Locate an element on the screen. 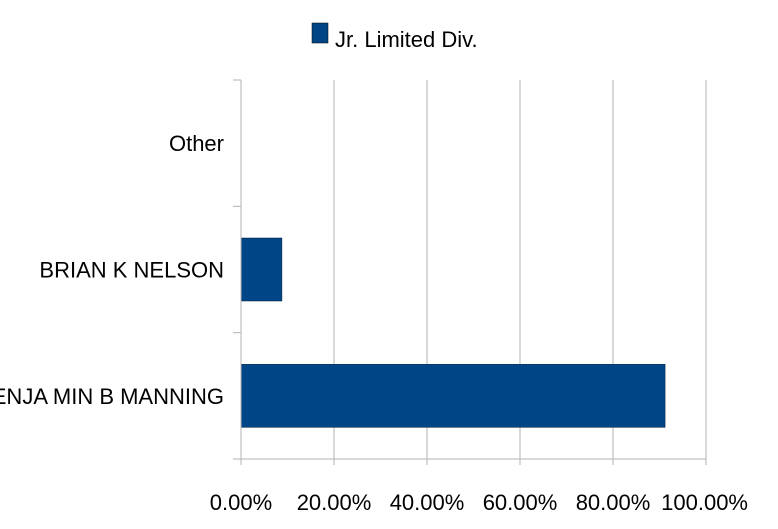  legend: Jr. Limited Div. is located at coordinates (394, 37).